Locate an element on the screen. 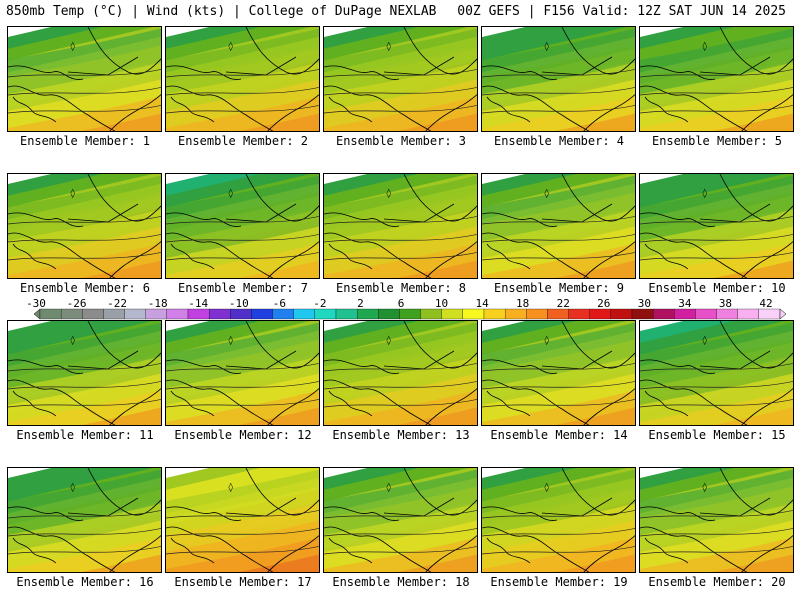  ensemble-member-label: Ensemble Member: 3 is located at coordinates (401, 141).